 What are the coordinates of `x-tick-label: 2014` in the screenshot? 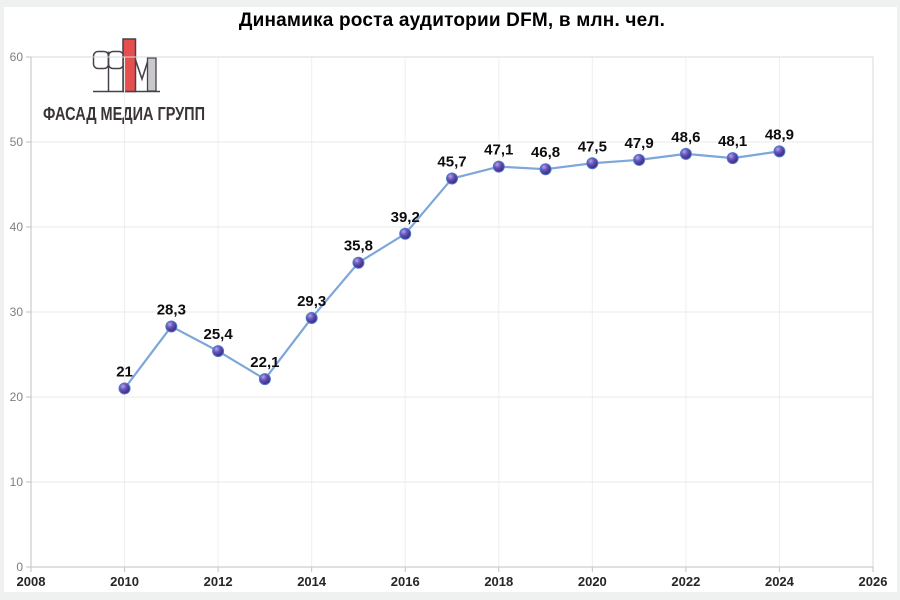 It's located at (312, 581).